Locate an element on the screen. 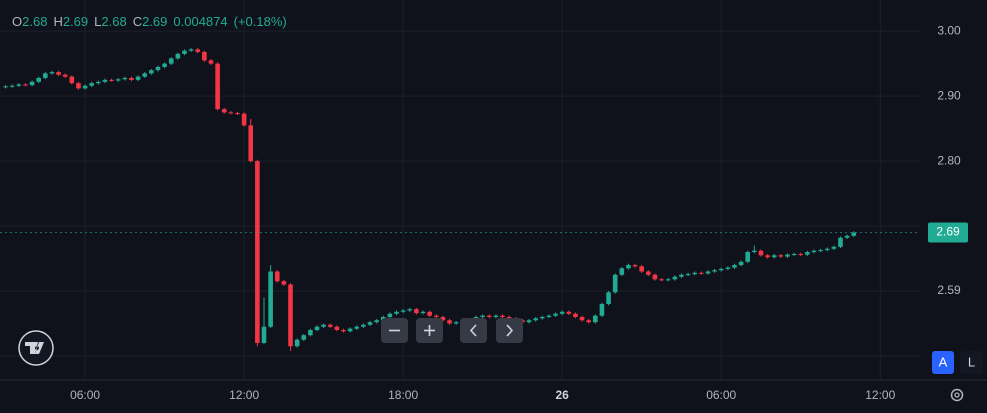 Image resolution: width=987 pixels, height=413 pixels. auto-scale-button: A is located at coordinates (943, 362).